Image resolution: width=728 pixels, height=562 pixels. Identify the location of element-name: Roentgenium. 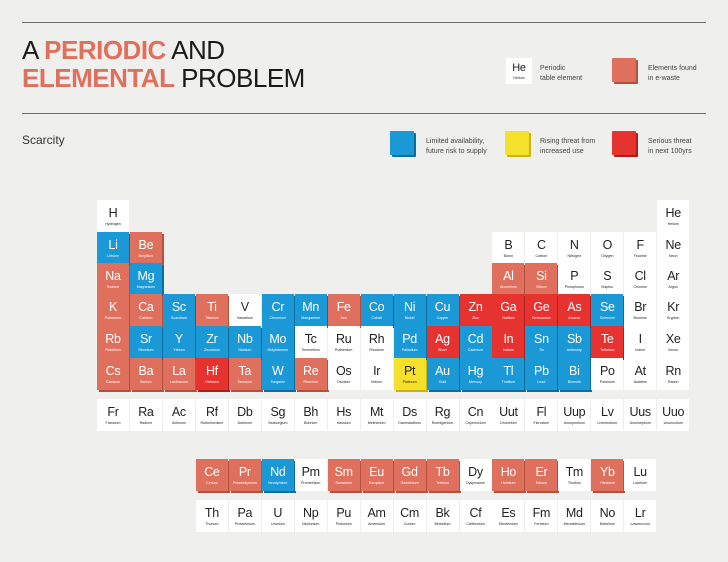
(442, 423).